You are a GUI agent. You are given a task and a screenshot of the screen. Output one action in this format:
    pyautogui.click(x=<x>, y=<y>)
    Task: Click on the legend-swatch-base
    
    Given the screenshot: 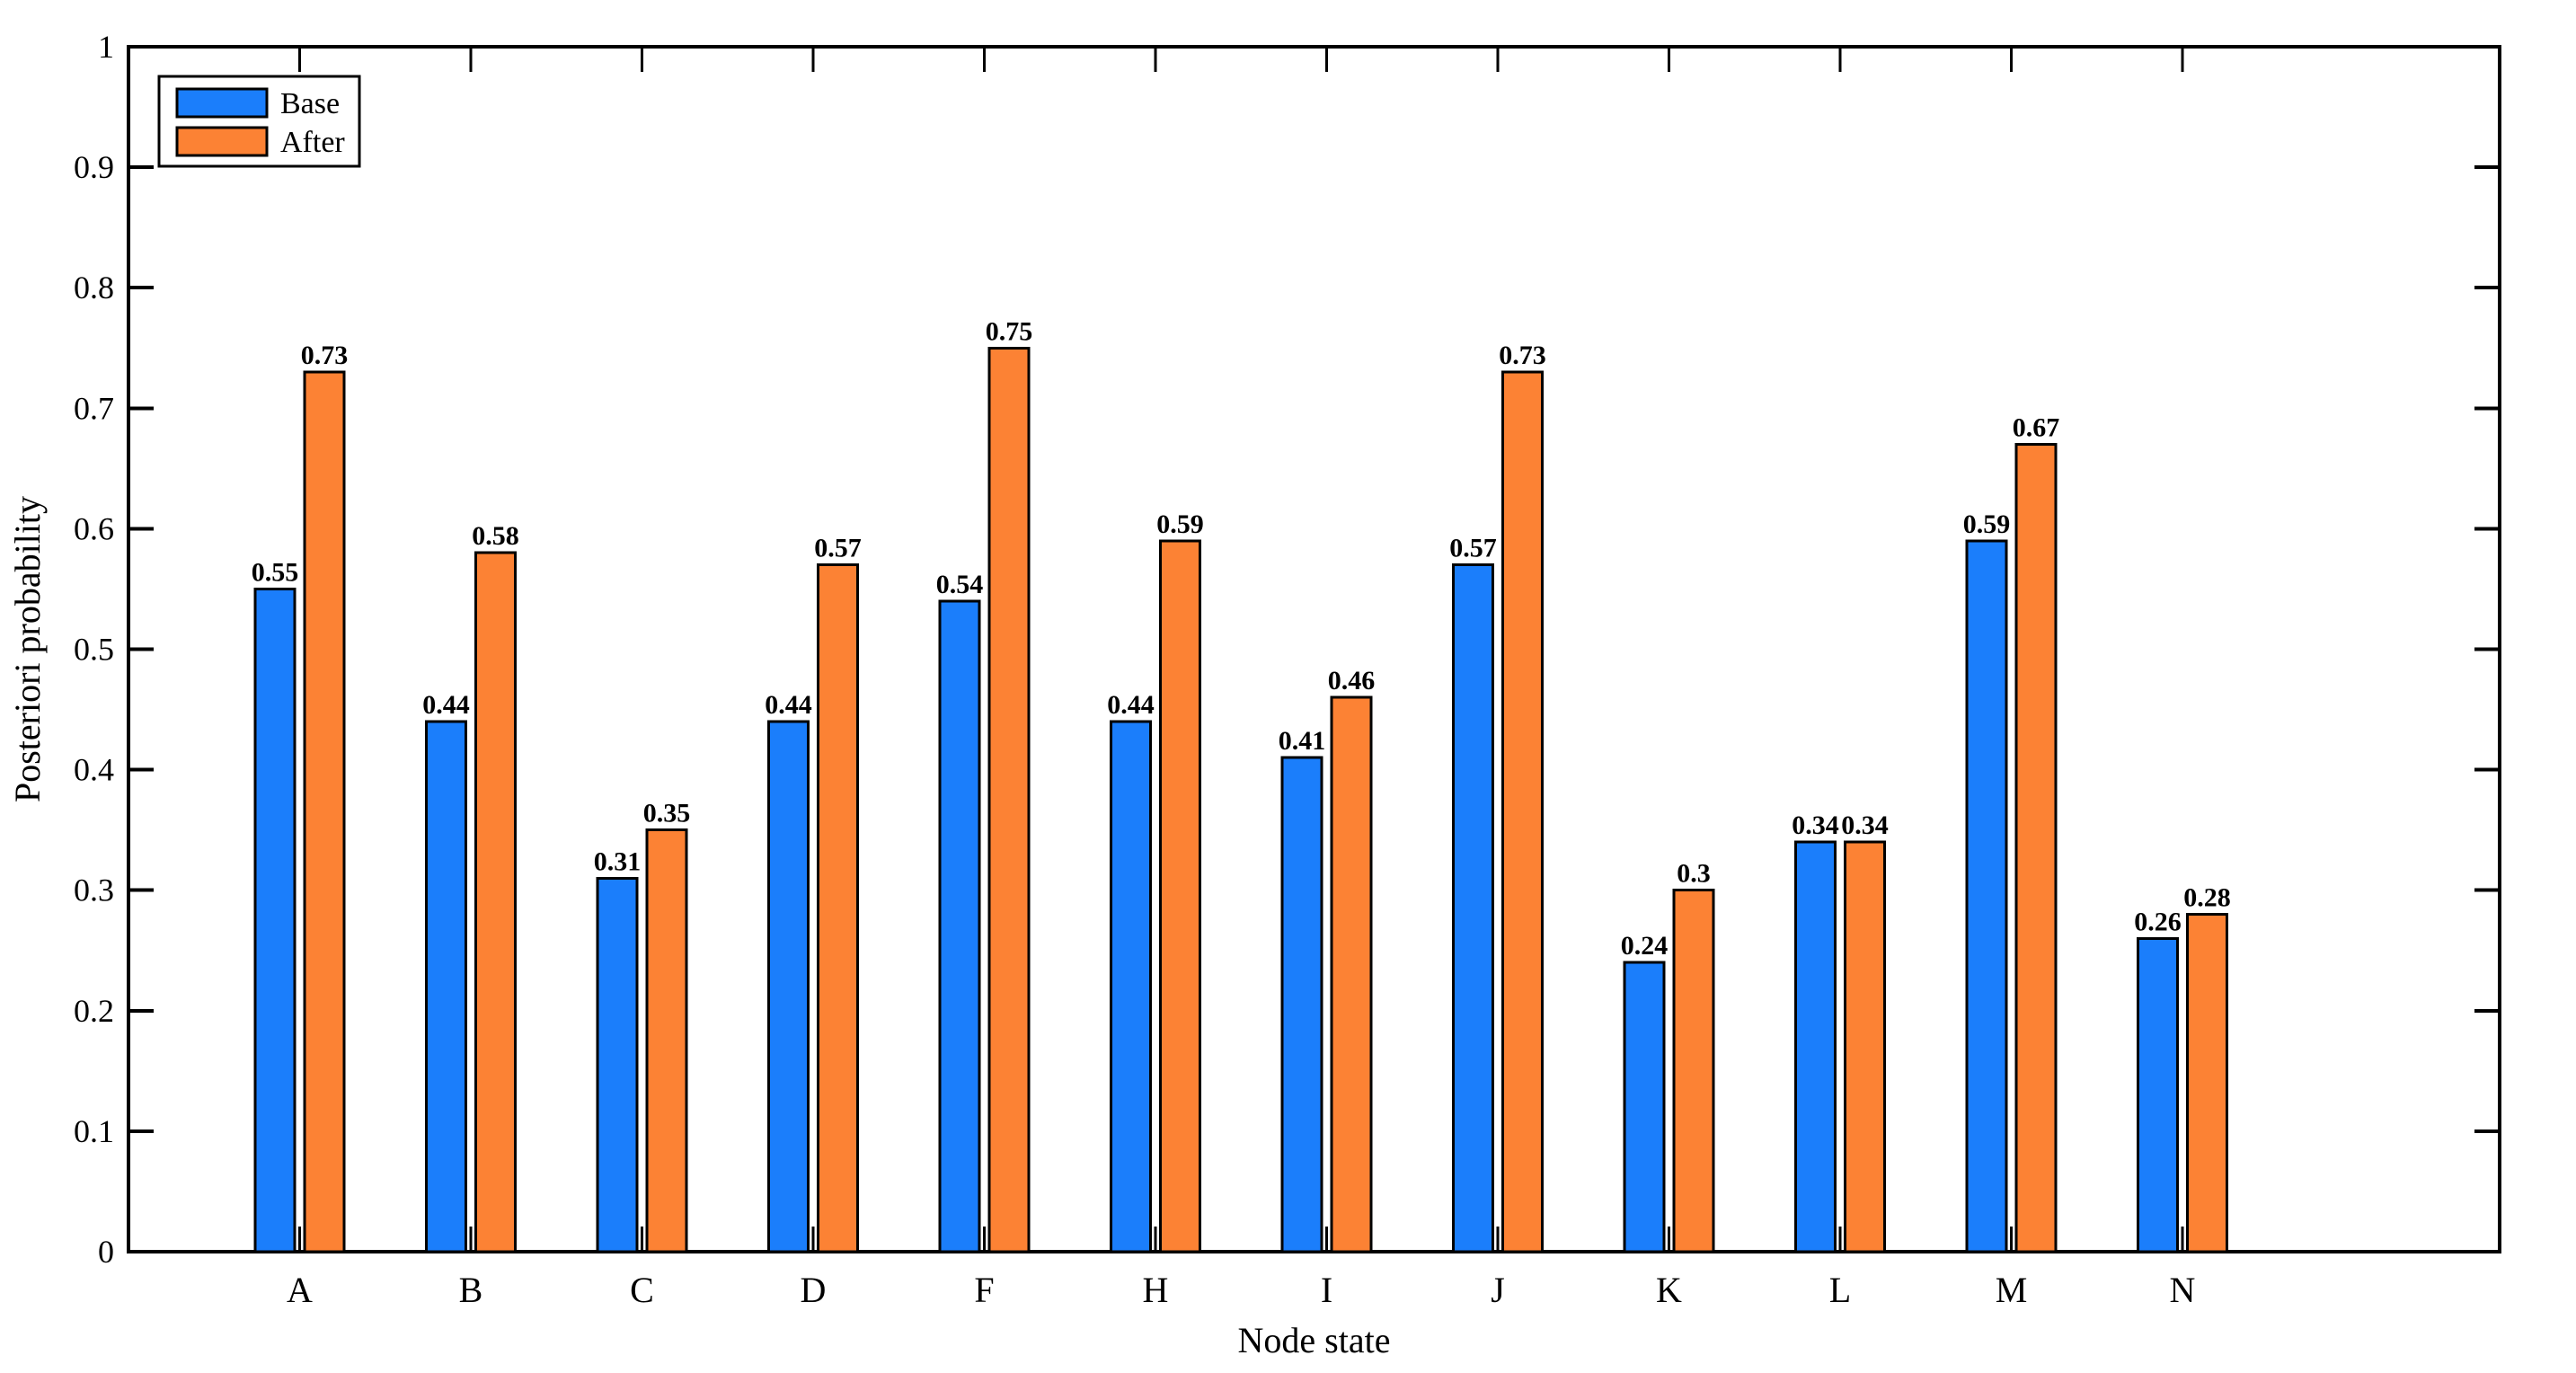 What is the action you would take?
    pyautogui.click(x=222, y=103)
    